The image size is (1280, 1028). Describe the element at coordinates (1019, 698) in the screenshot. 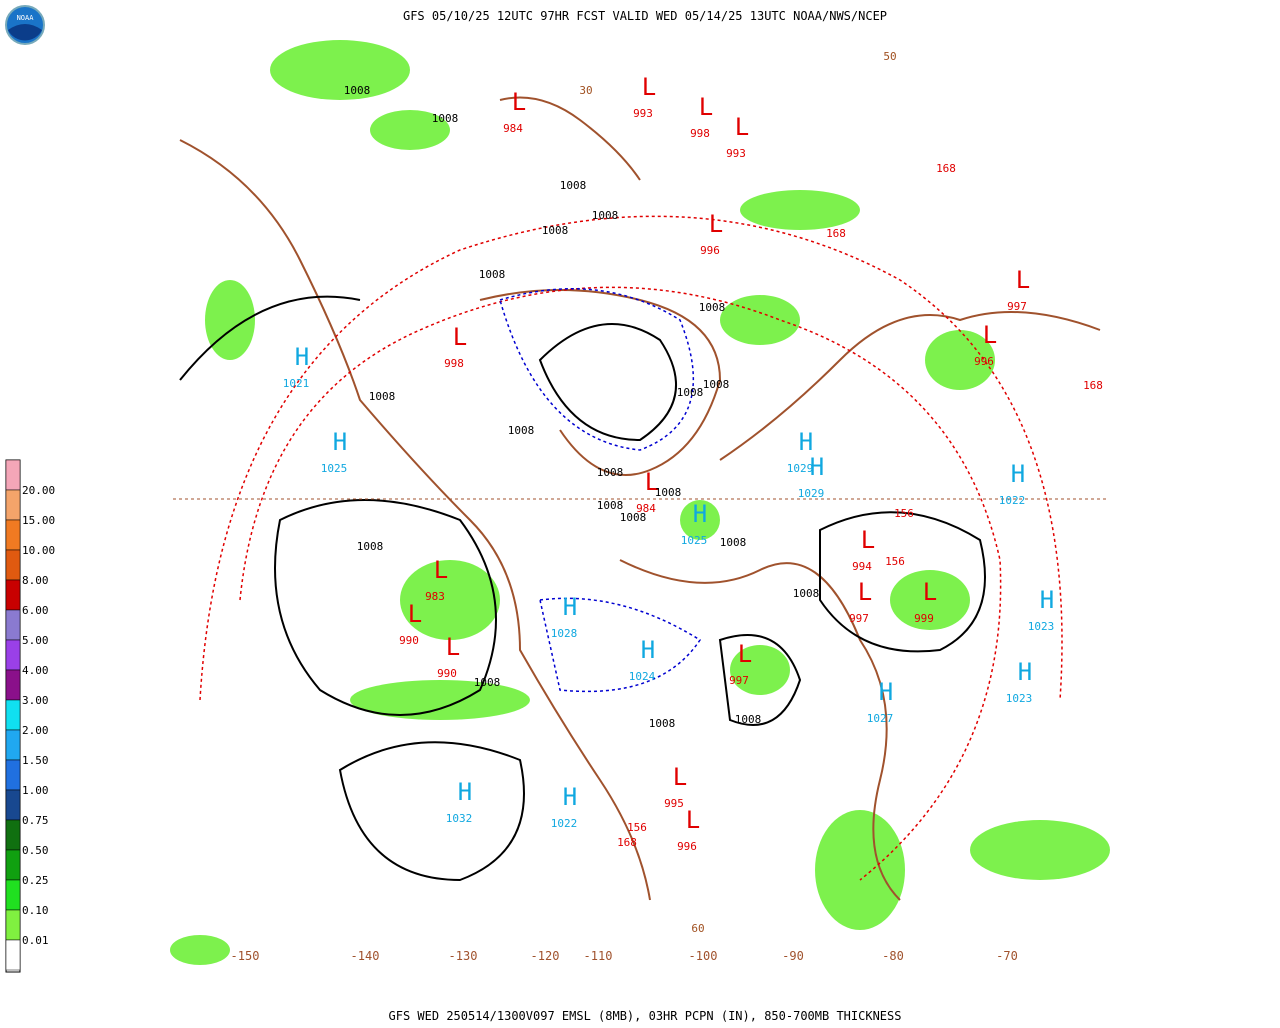

I see `high-pressure: 1023` at that location.